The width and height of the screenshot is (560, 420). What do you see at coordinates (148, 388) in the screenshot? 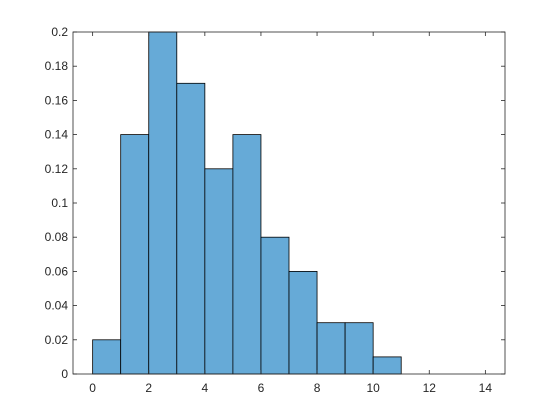
I see `x-tick-label: 2` at bounding box center [148, 388].